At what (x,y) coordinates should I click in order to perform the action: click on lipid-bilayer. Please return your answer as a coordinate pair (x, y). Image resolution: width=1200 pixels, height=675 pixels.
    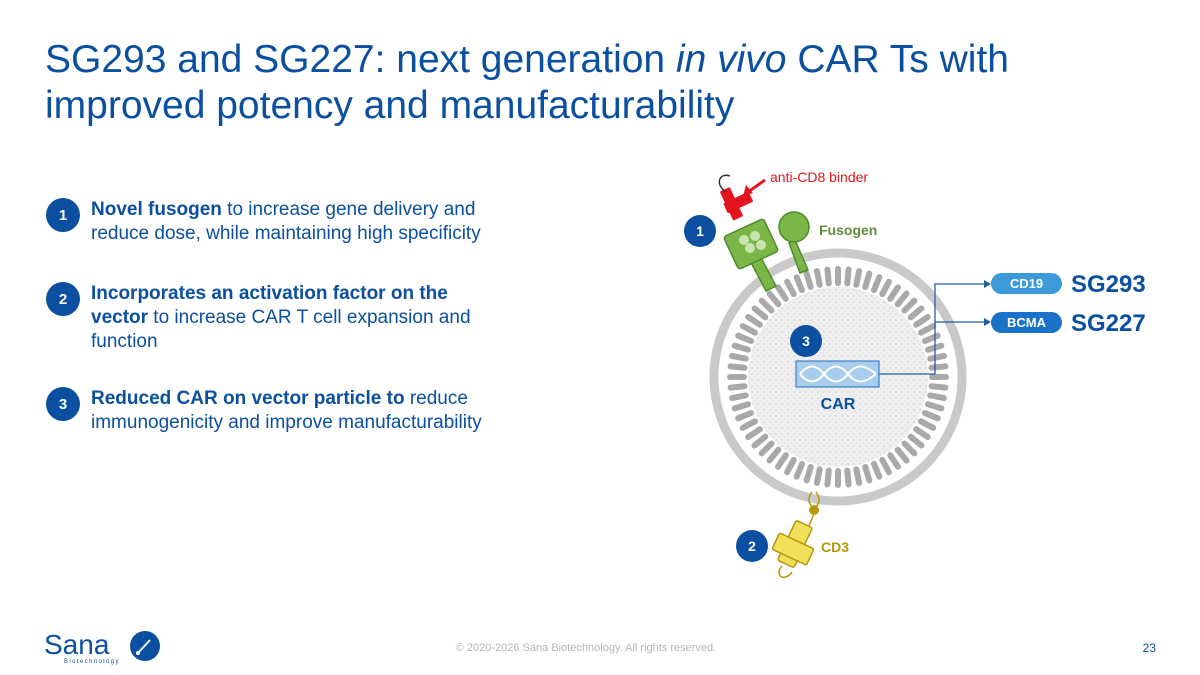
    Looking at the image, I should click on (838, 377).